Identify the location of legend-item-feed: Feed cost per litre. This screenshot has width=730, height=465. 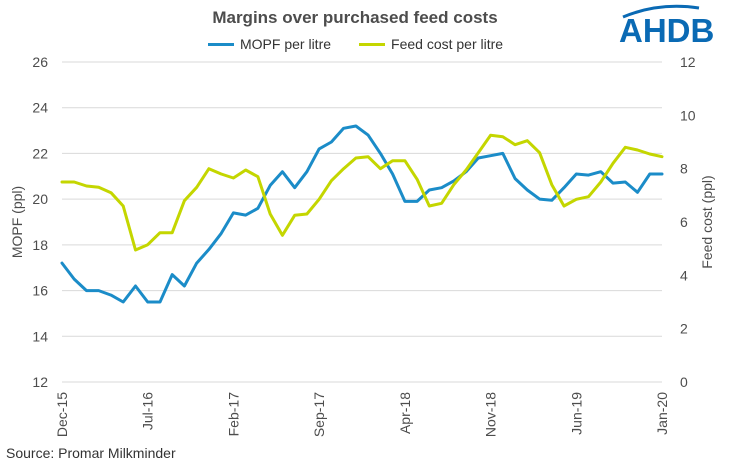
(431, 44).